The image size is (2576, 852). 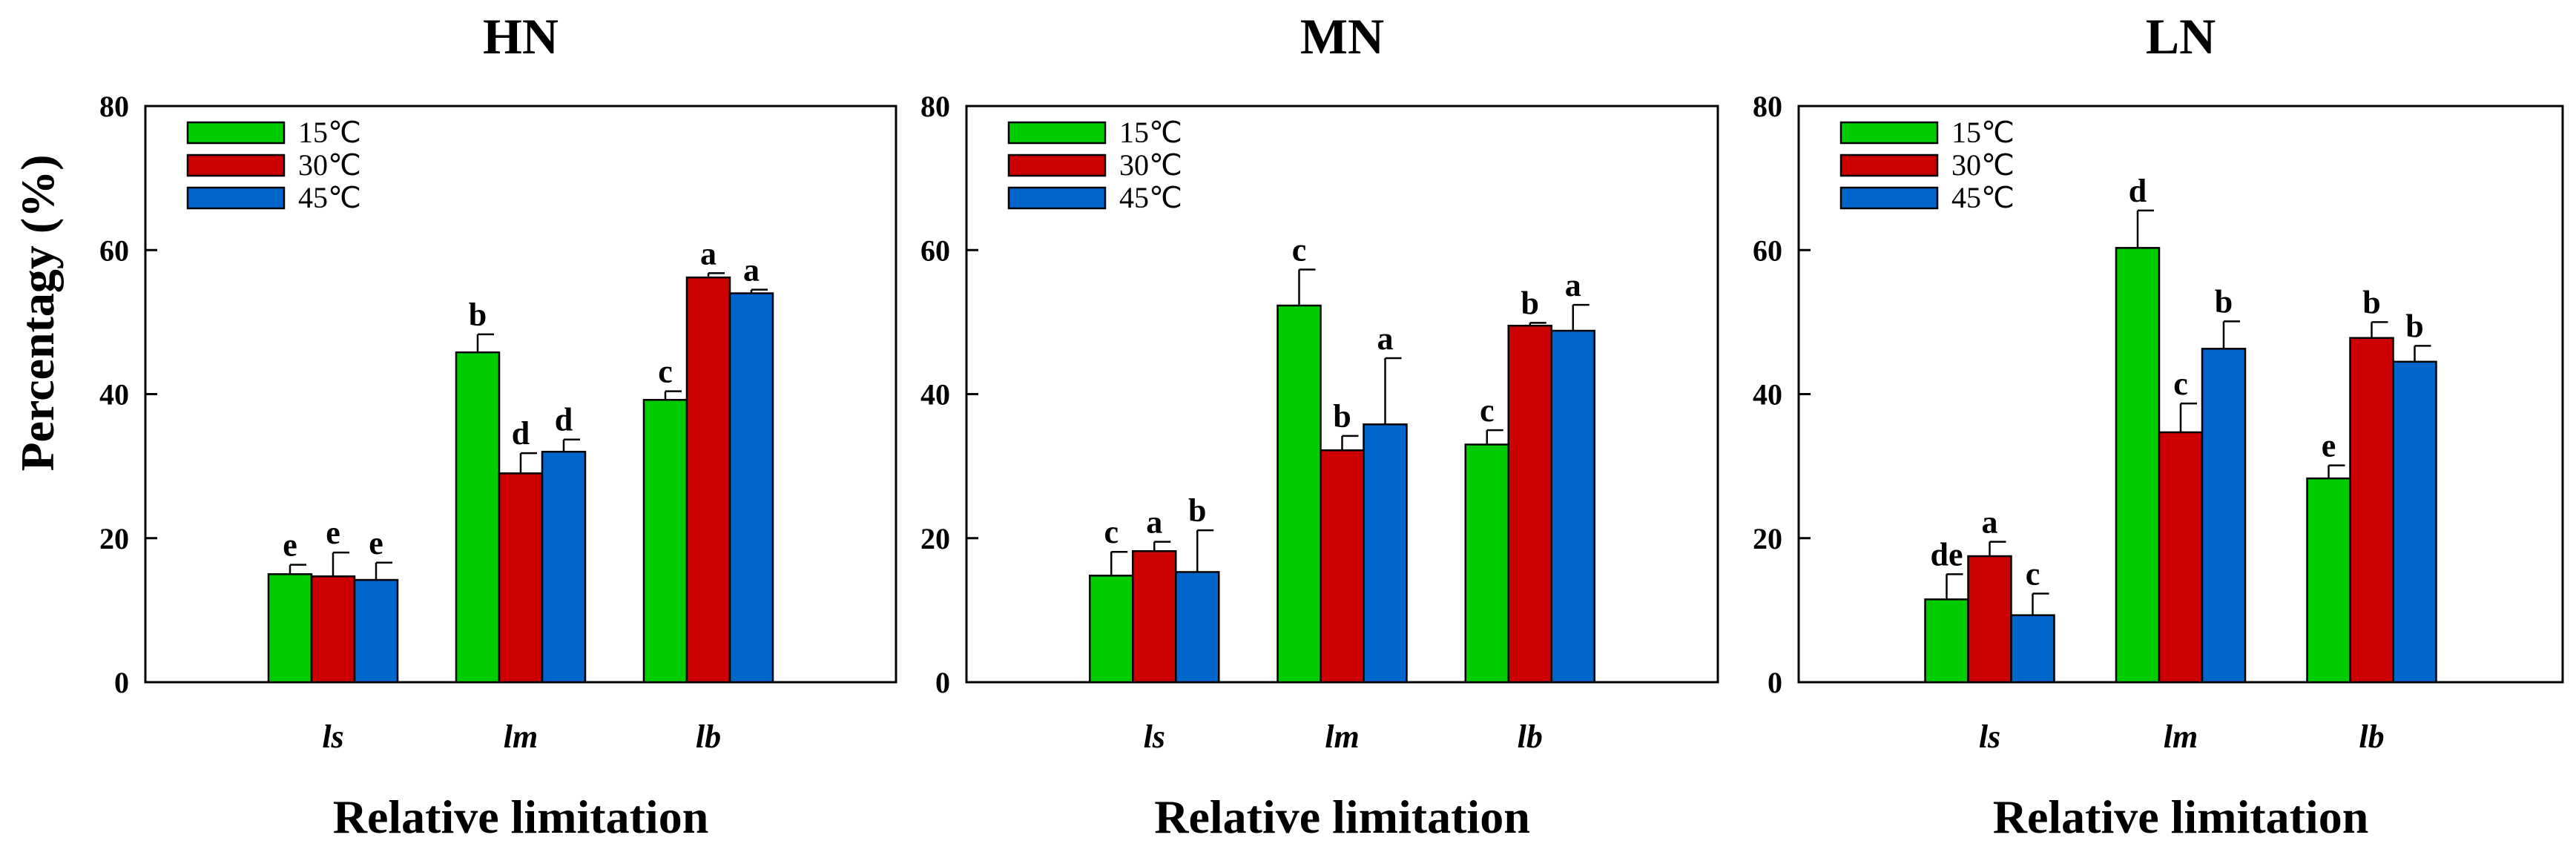 What do you see at coordinates (122, 682) in the screenshot?
I see `y-tick-label: 0` at bounding box center [122, 682].